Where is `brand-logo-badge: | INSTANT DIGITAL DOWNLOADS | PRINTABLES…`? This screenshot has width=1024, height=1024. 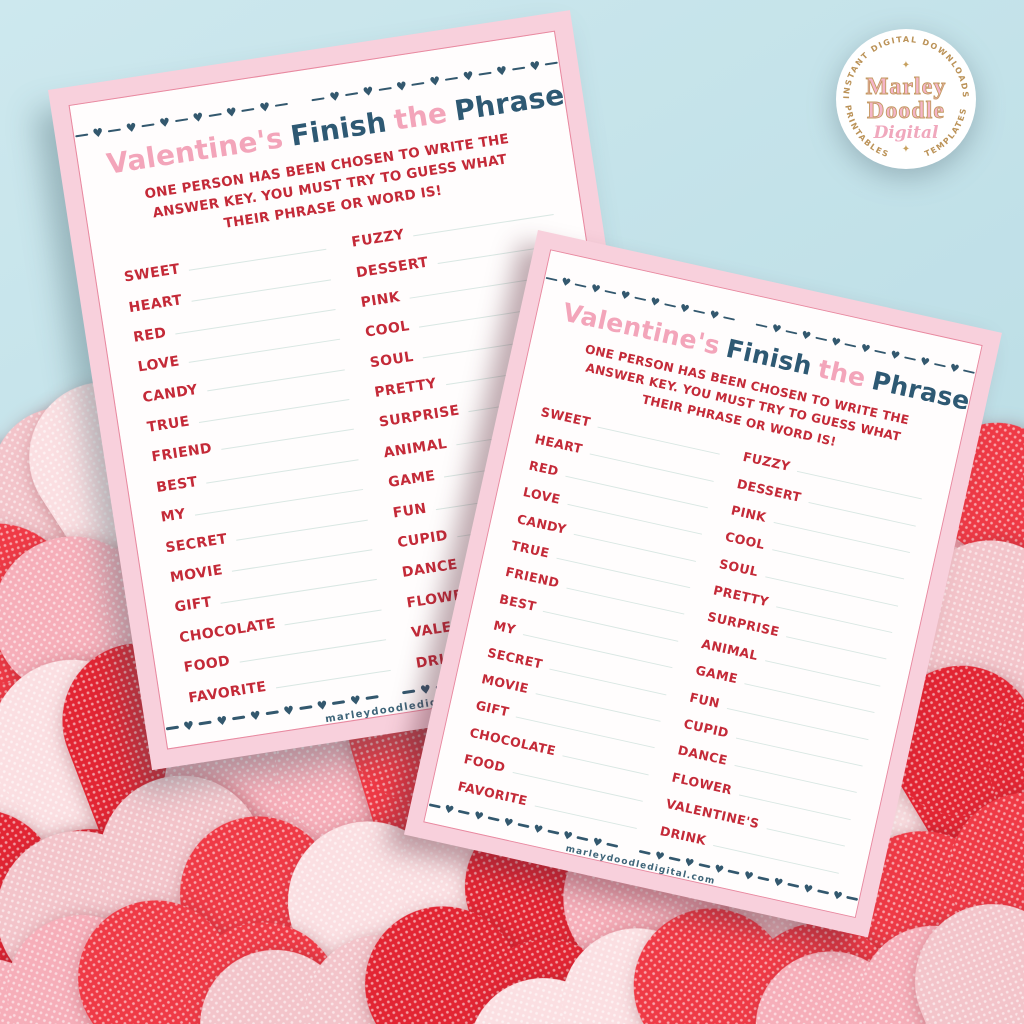 brand-logo-badge: | INSTANT DIGITAL DOWNLOADS | PRINTABLES… is located at coordinates (905, 95).